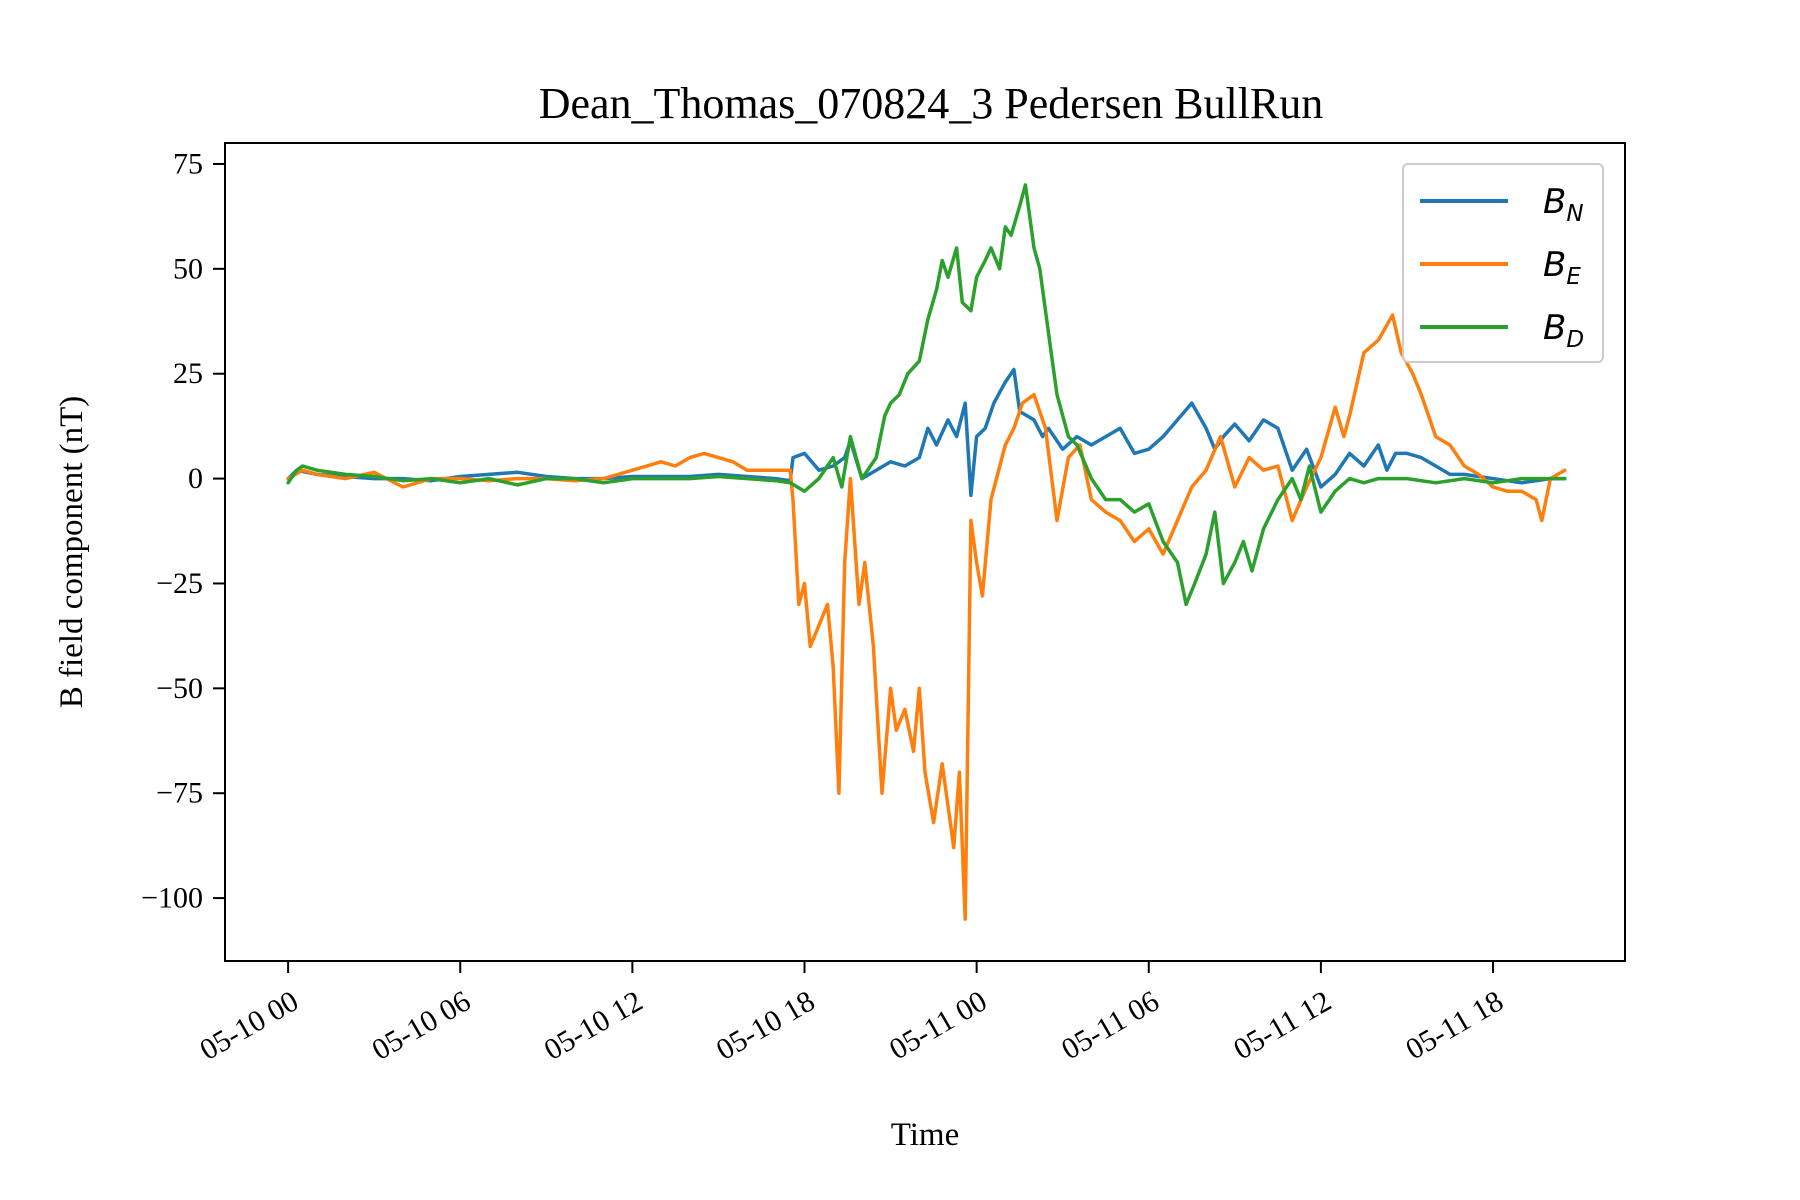 The width and height of the screenshot is (1800, 1200). Describe the element at coordinates (183, 531) in the screenshot. I see `y-axis: 75 50 25 0 −25 −50 −75 −100` at that location.